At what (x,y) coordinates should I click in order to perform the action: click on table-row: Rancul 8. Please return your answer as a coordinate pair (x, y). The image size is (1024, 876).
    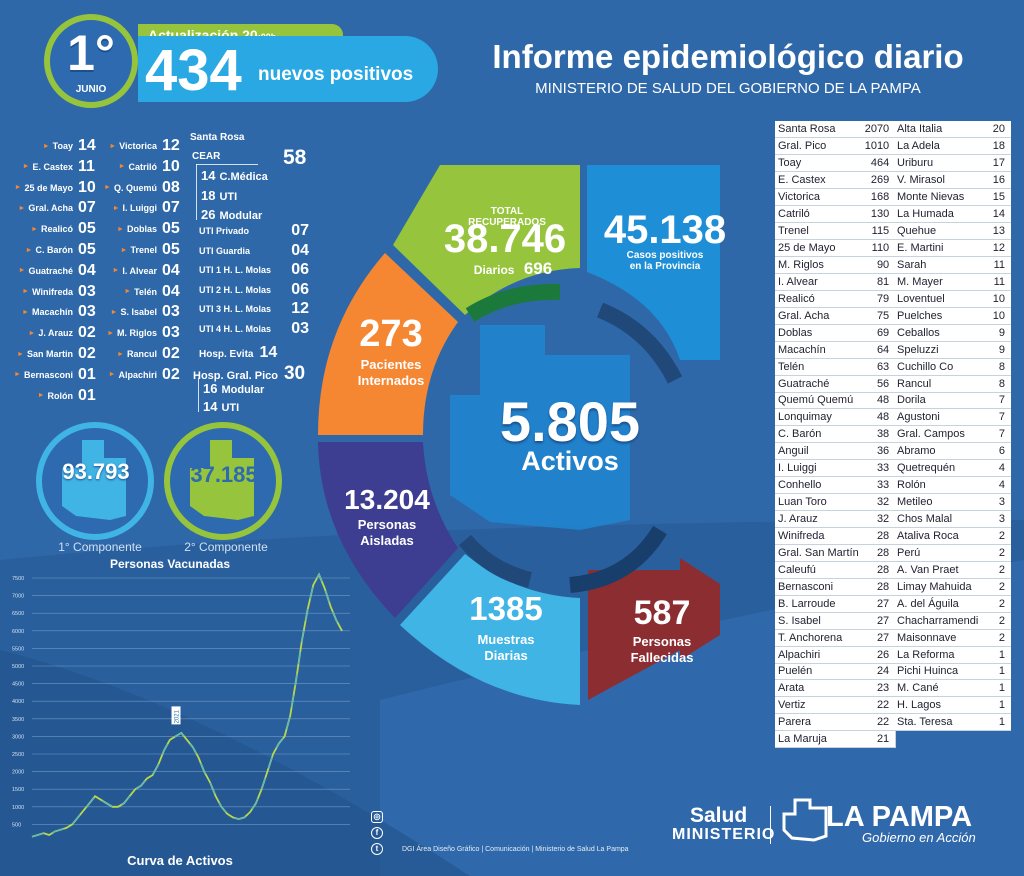
    Looking at the image, I should click on (952, 384).